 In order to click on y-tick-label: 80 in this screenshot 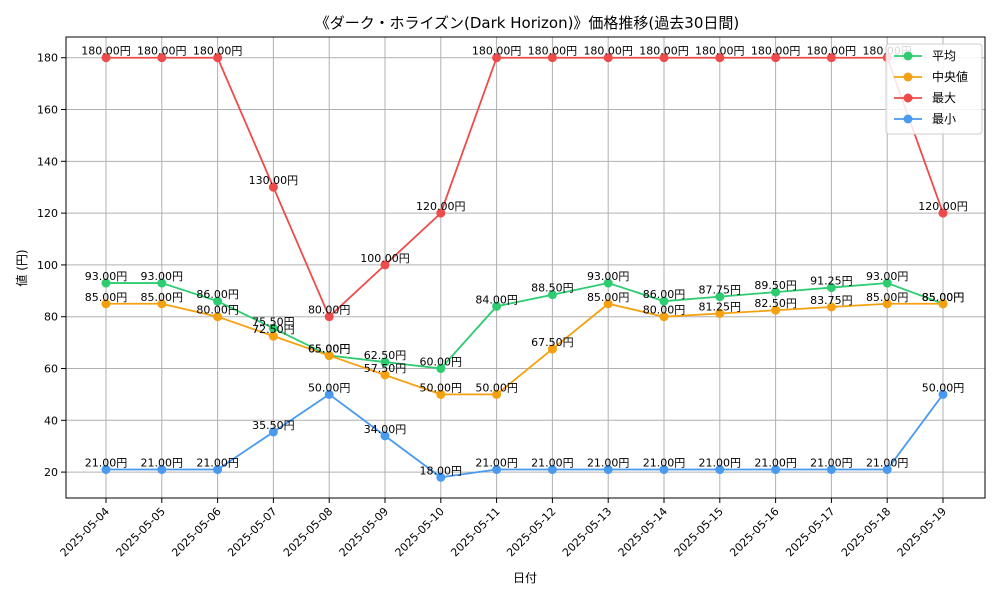, I will do `click(51, 317)`.